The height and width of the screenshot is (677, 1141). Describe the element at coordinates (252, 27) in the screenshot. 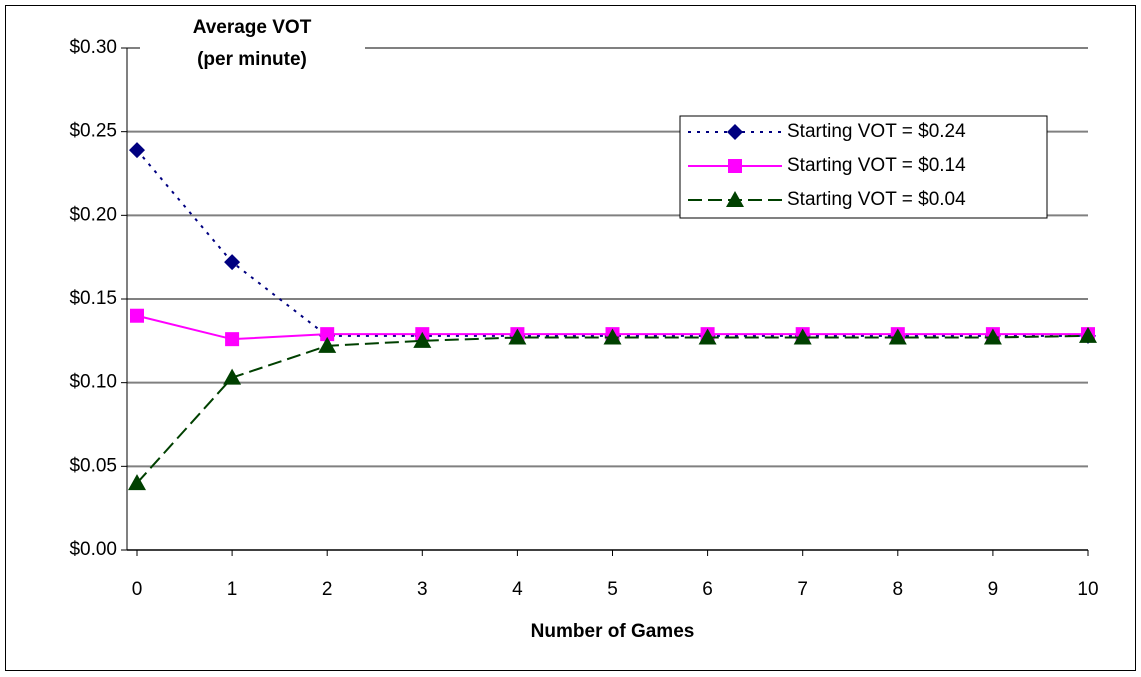

I see `y-axis-label: Average VOT` at that location.